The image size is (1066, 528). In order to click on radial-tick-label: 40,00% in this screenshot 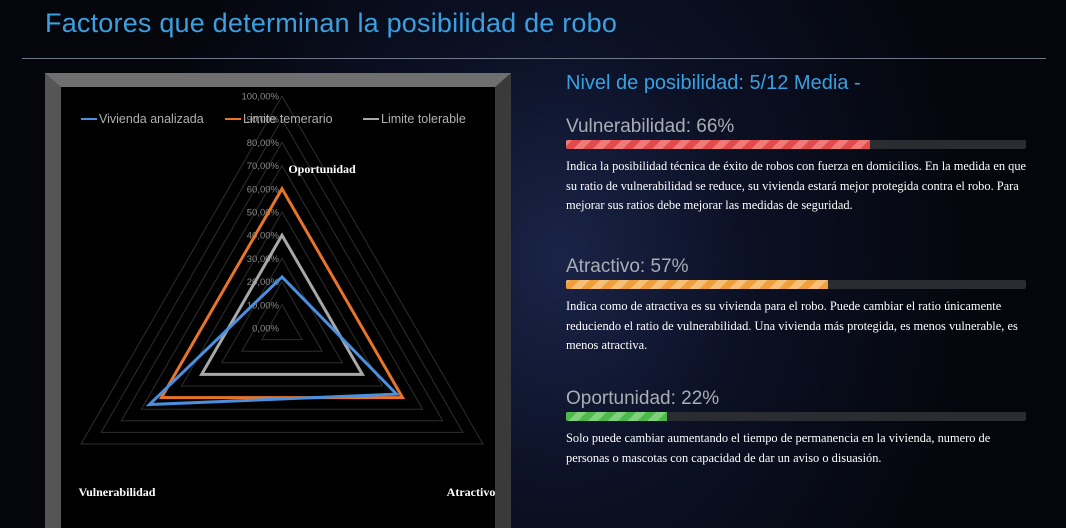, I will do `click(263, 236)`.